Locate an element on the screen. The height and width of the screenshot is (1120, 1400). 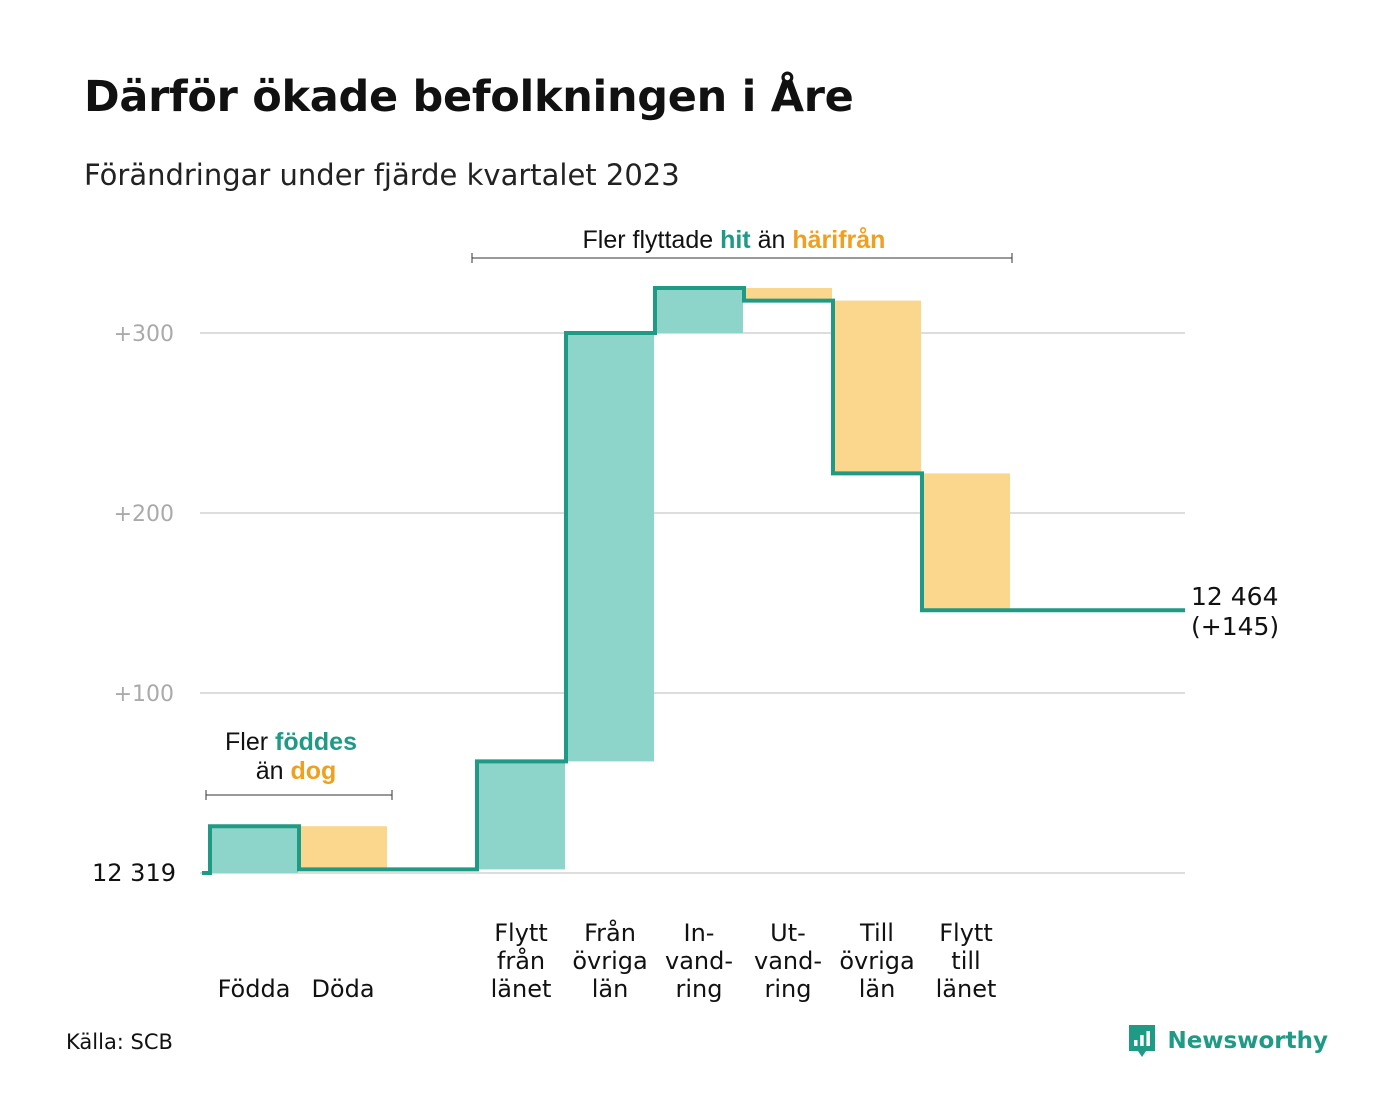
brand-logo: Newsworthy is located at coordinates (1227, 1041).